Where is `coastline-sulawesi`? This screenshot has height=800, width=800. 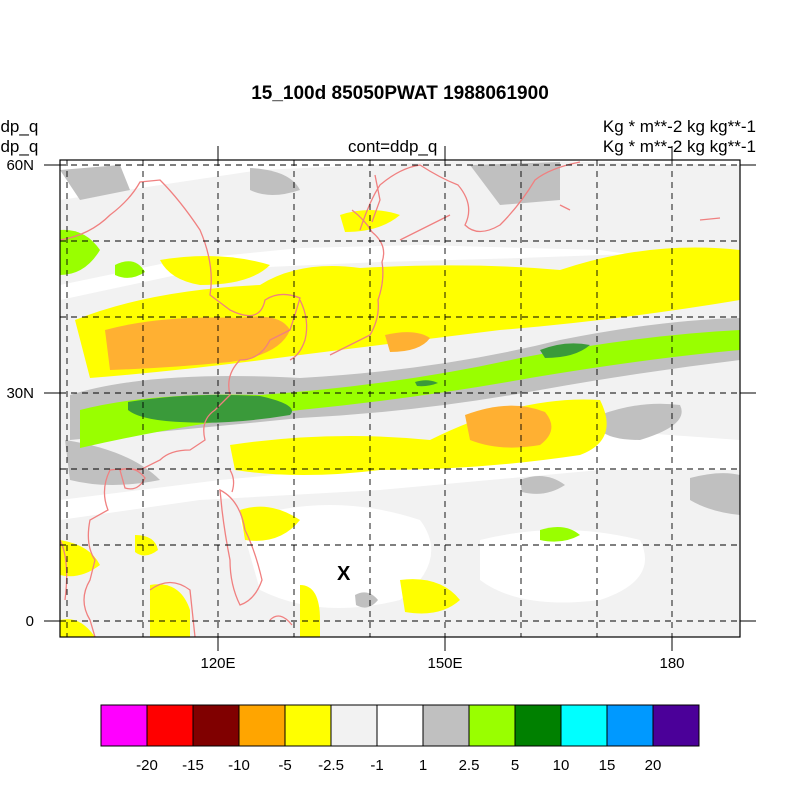 coastline-sulawesi is located at coordinates (281, 620).